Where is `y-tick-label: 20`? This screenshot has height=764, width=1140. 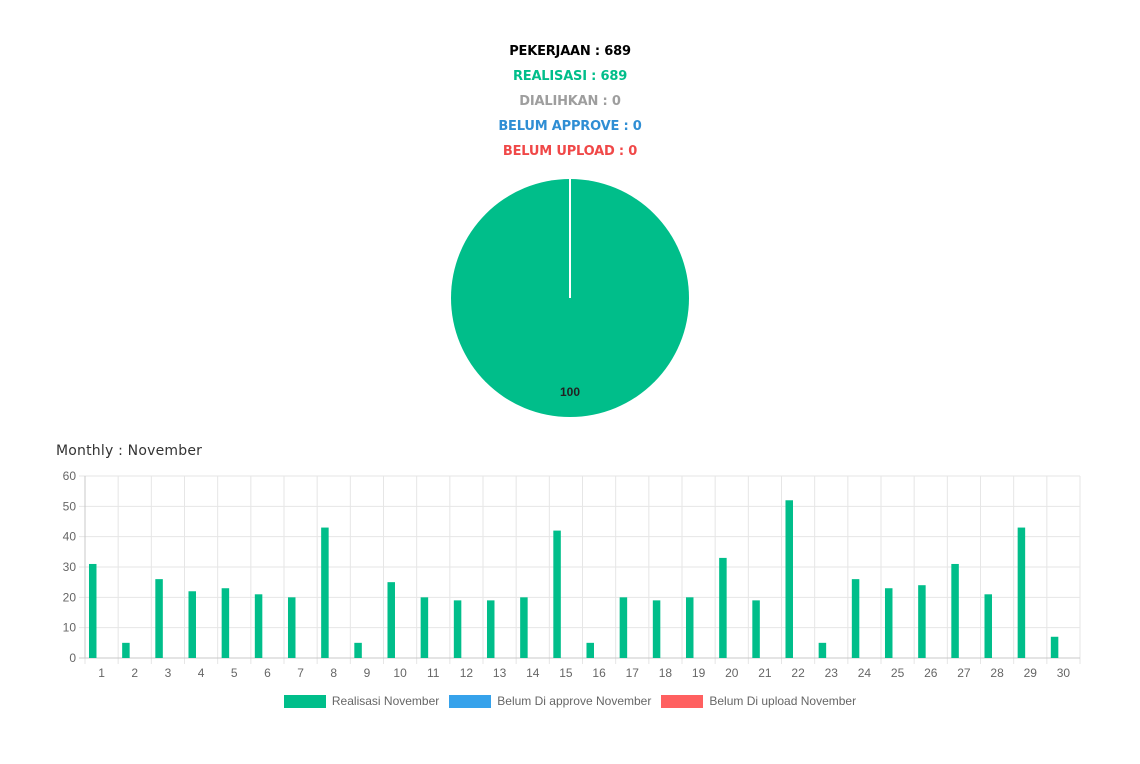
y-tick-label: 20 is located at coordinates (70, 597).